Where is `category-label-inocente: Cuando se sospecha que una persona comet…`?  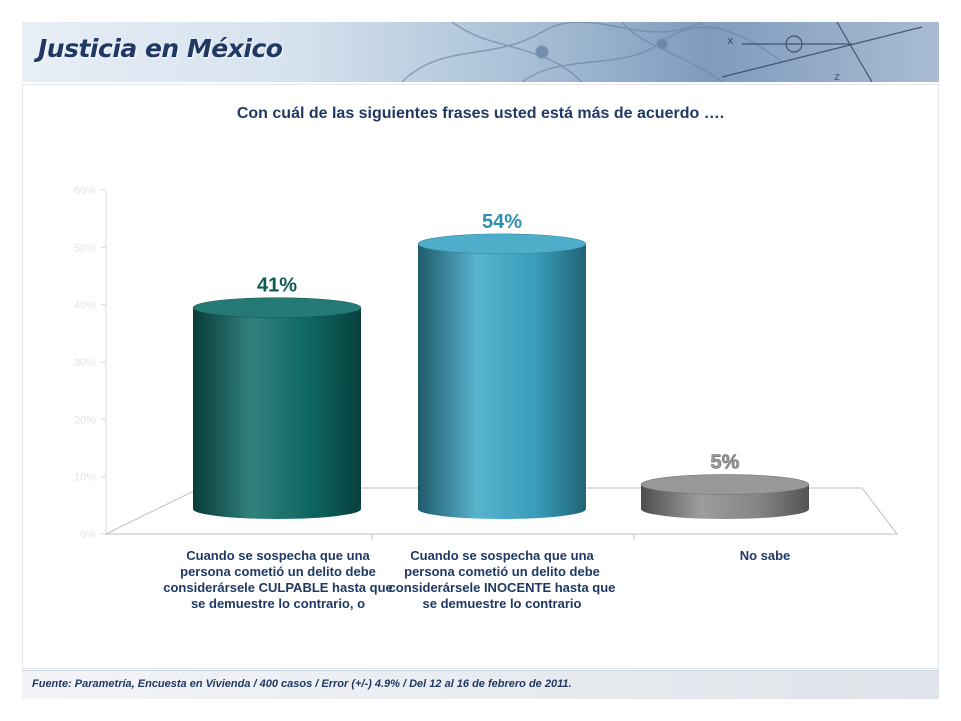 category-label-inocente: Cuando se sospecha que una persona comet… is located at coordinates (502, 579).